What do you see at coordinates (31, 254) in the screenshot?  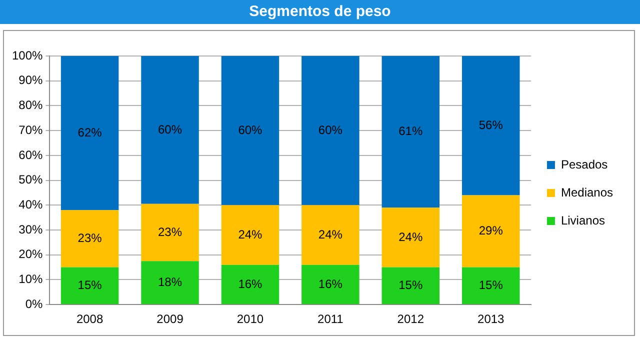 I see `y-tick-label: 20%` at bounding box center [31, 254].